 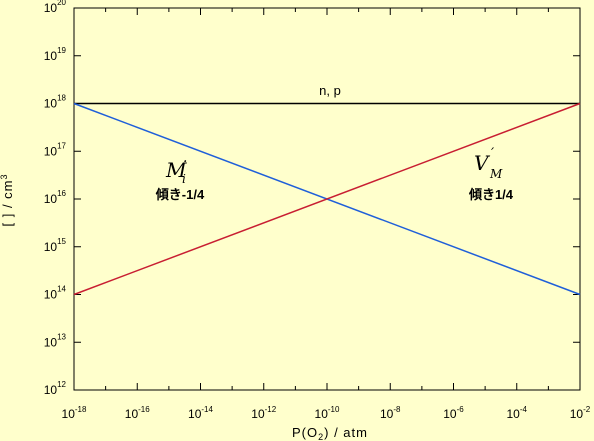 What do you see at coordinates (185, 162) in the screenshot?
I see `mi-label-sup: ·` at bounding box center [185, 162].